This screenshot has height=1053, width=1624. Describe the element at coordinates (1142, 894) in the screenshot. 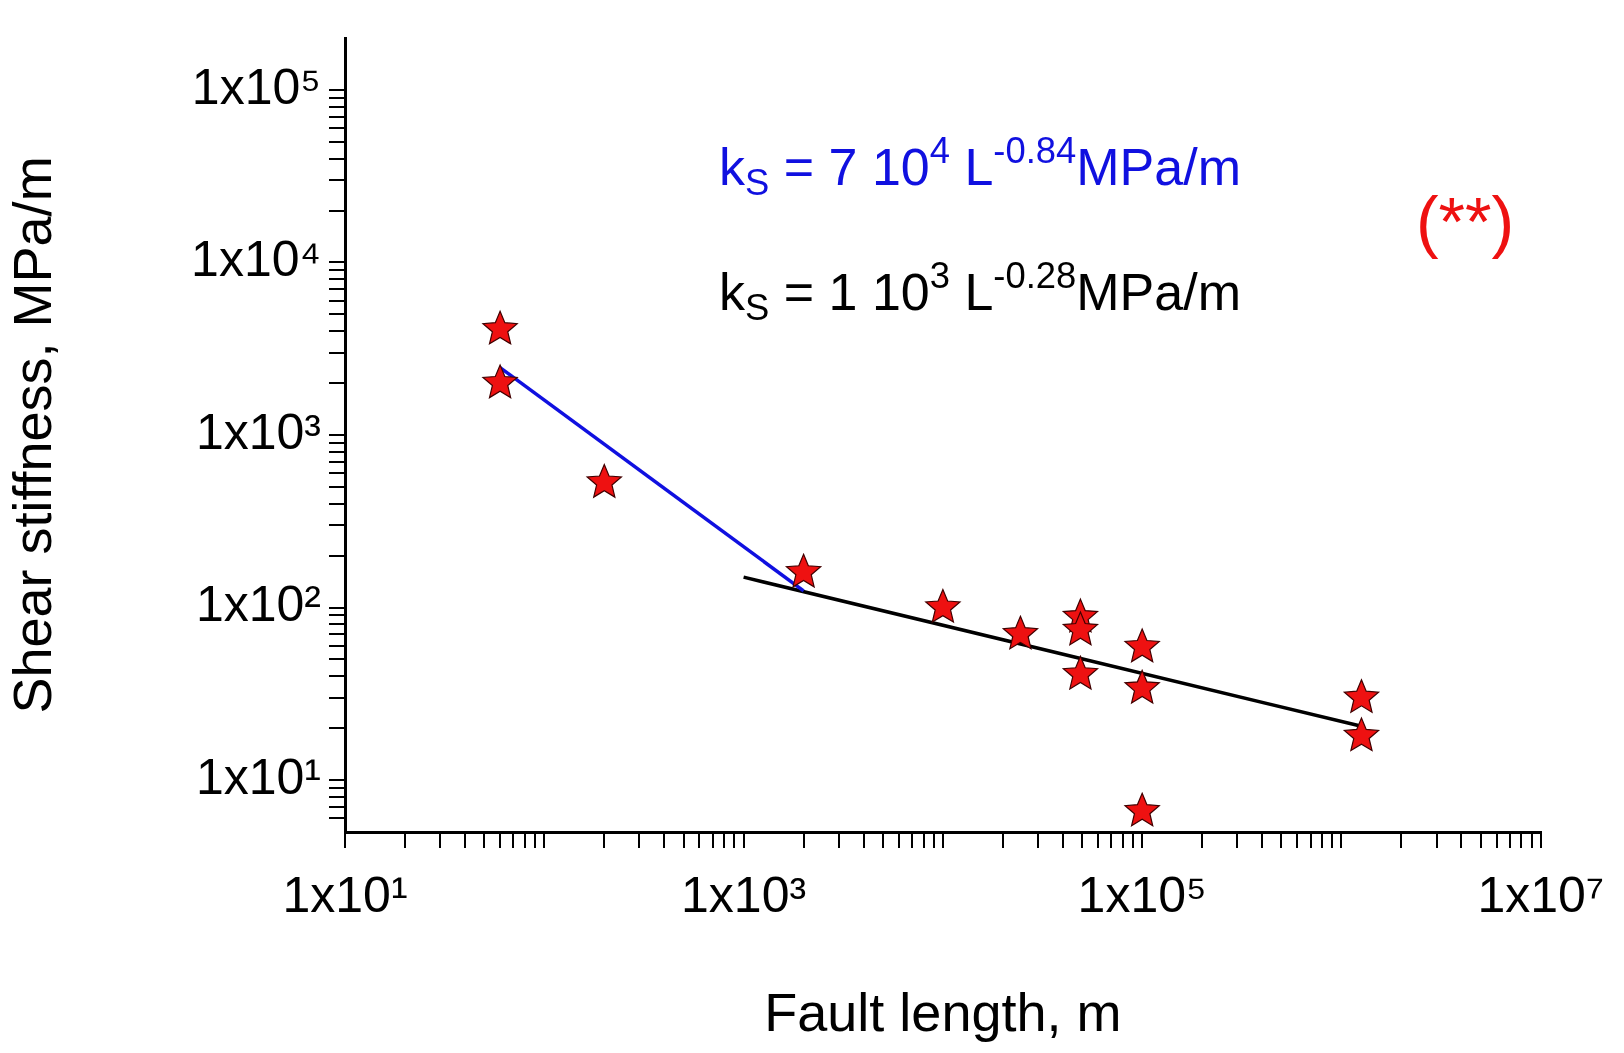

I see `x-tick-label: 1x10⁵` at that location.